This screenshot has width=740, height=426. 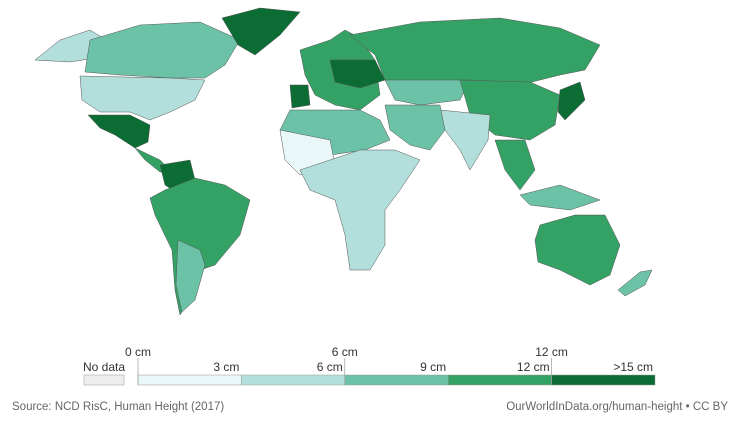 What do you see at coordinates (138, 352) in the screenshot?
I see `legend-label: 0 cm` at bounding box center [138, 352].